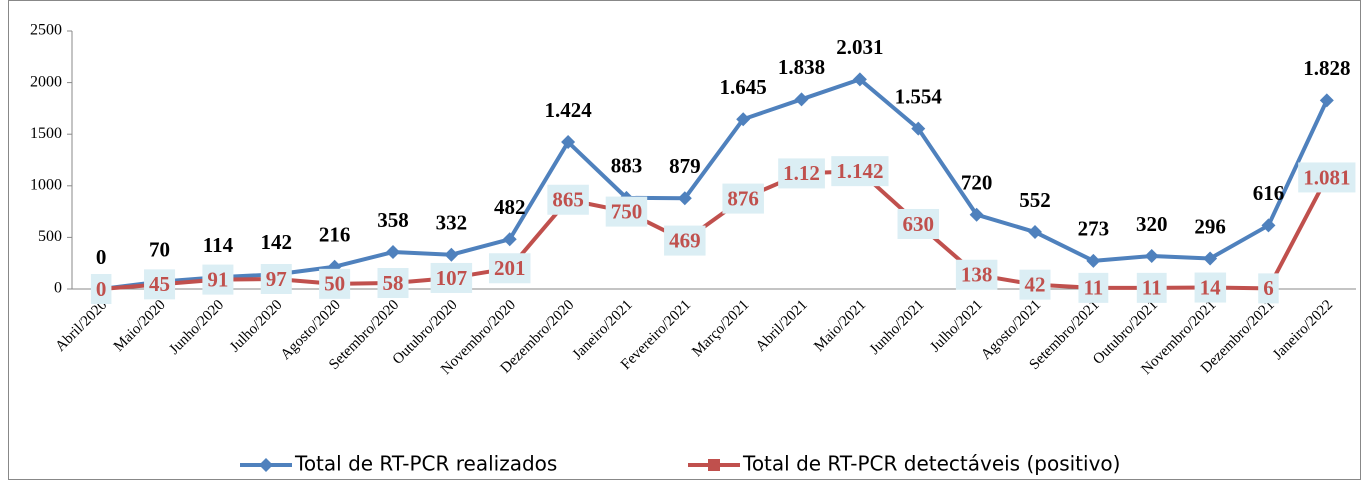  I want to click on data-label-group: 750, so click(626, 211).